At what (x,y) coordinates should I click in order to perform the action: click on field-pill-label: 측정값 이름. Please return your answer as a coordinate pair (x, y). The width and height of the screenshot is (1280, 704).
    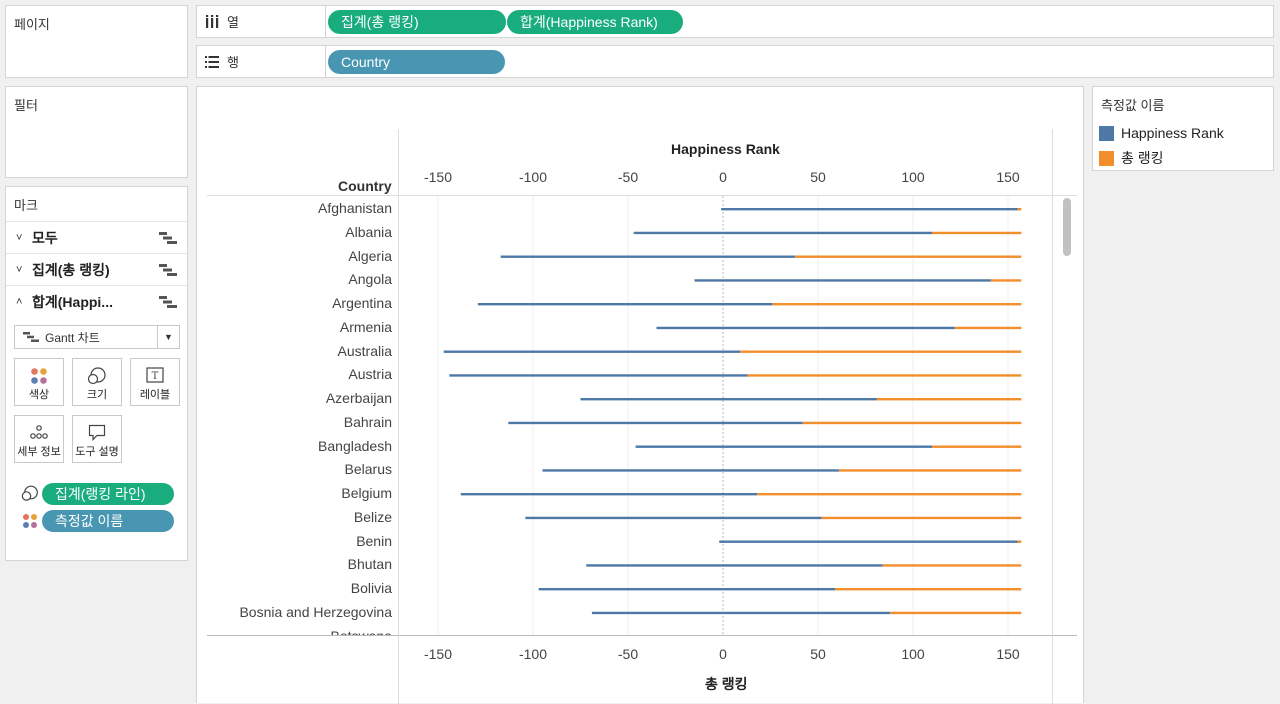
    Looking at the image, I should click on (89, 521).